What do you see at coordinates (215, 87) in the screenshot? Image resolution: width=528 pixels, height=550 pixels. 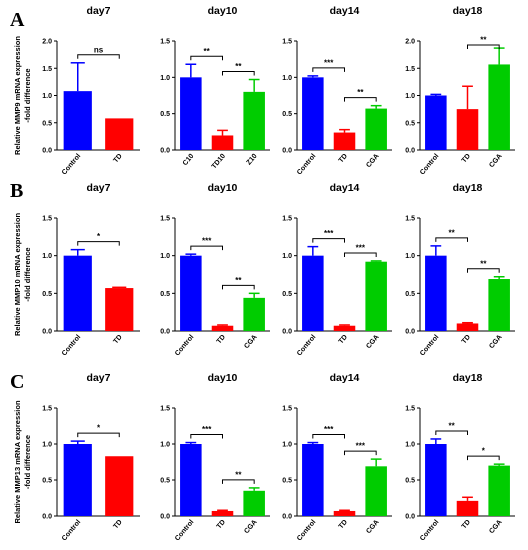 I see `chart-0-1: day10 0.0 0.5 1.0 1.5 C10 TD10 Z10 ** **` at bounding box center [215, 87].